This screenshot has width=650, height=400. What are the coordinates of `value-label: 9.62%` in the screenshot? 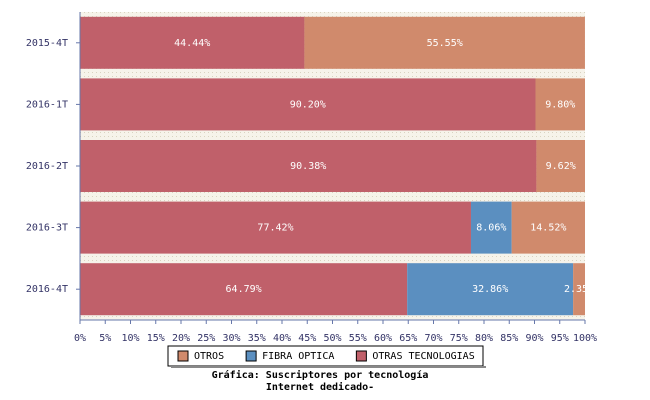 It's located at (561, 166).